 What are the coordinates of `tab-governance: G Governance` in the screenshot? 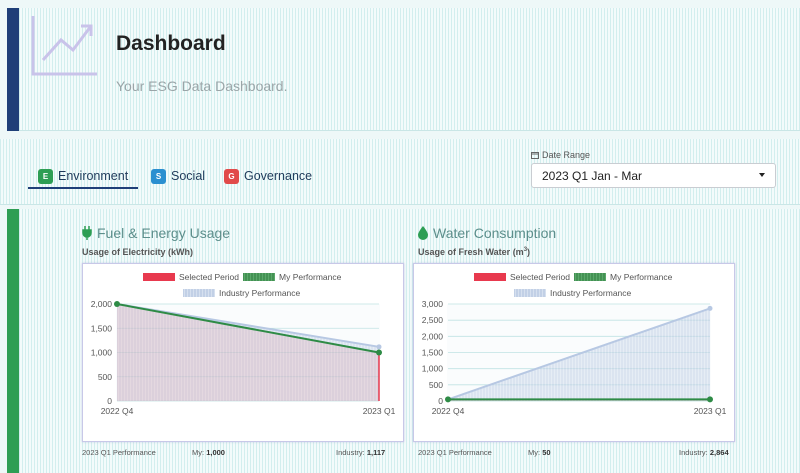 It's located at (268, 176).